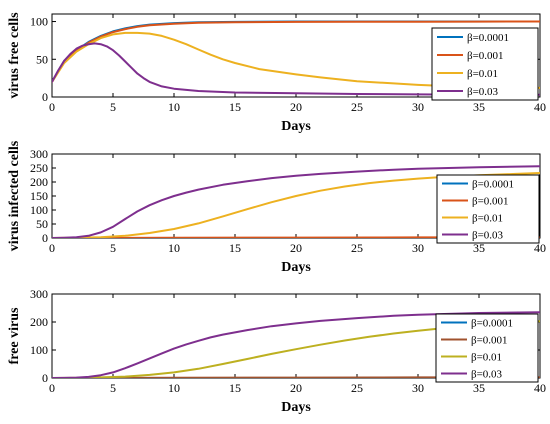 Image resolution: width=550 pixels, height=424 pixels. I want to click on y-tick-label: 150, so click(39, 196).